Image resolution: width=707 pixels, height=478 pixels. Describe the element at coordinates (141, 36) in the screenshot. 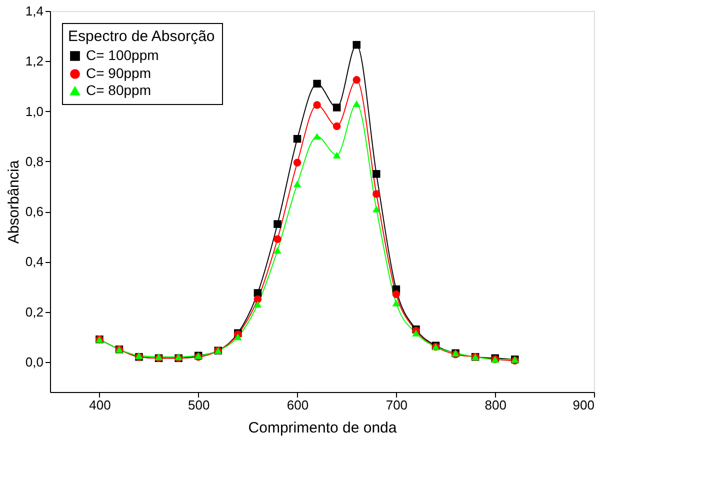

I see `legend-title: Espectro de Absorção` at that location.